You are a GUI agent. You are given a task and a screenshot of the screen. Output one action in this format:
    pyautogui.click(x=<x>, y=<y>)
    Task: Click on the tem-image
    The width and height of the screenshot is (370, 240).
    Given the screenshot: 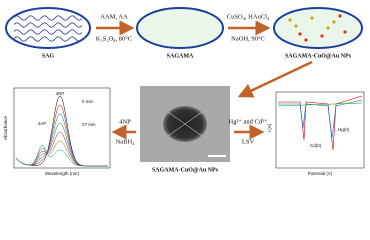 What is the action you would take?
    pyautogui.click(x=185, y=124)
    